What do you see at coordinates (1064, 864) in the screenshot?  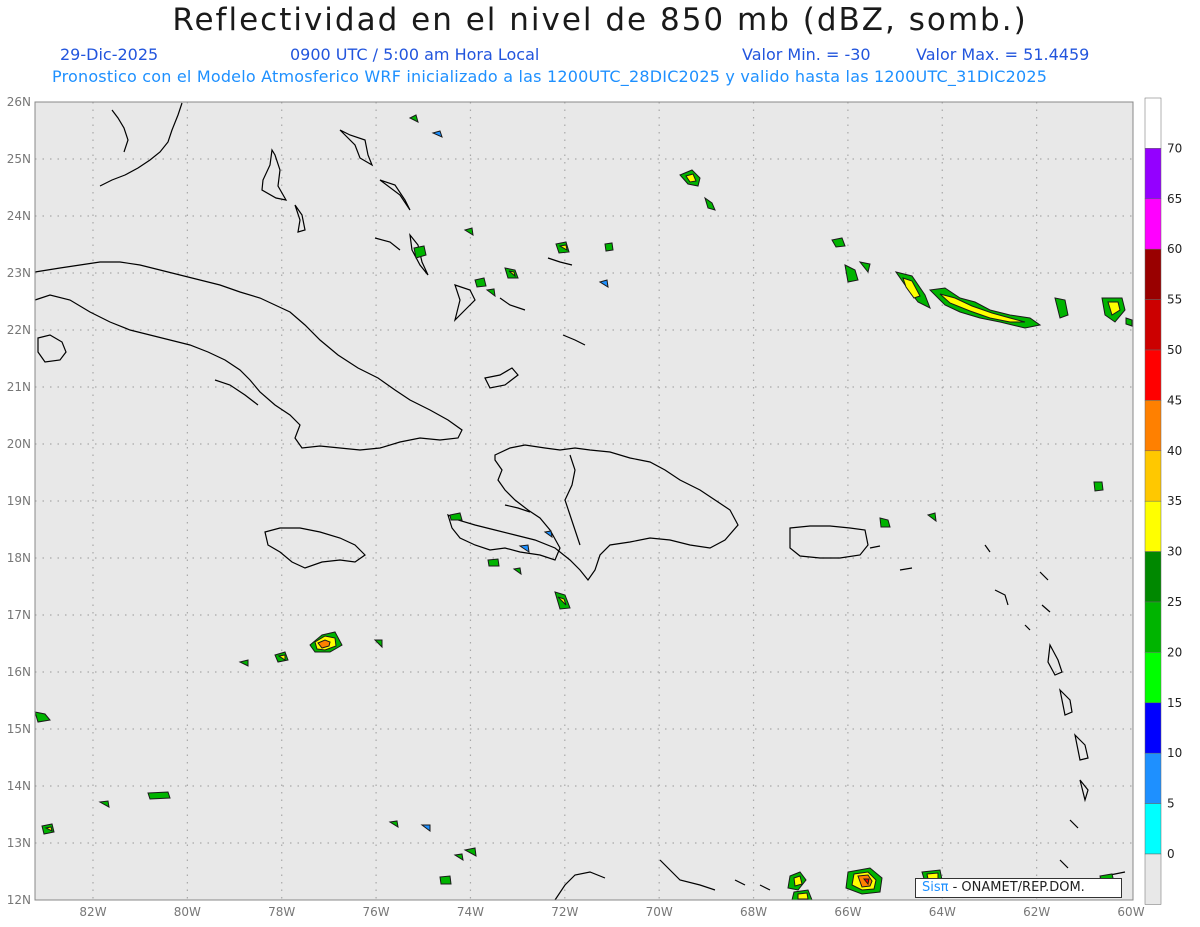 I see `island-grenada` at bounding box center [1064, 864].